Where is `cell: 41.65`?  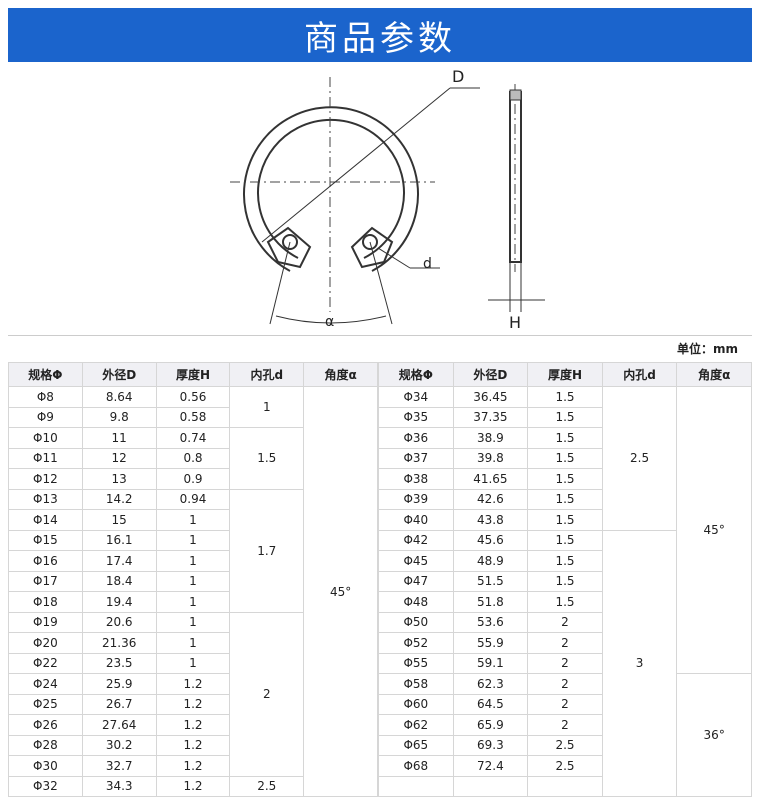 cell: 41.65 is located at coordinates (490, 479).